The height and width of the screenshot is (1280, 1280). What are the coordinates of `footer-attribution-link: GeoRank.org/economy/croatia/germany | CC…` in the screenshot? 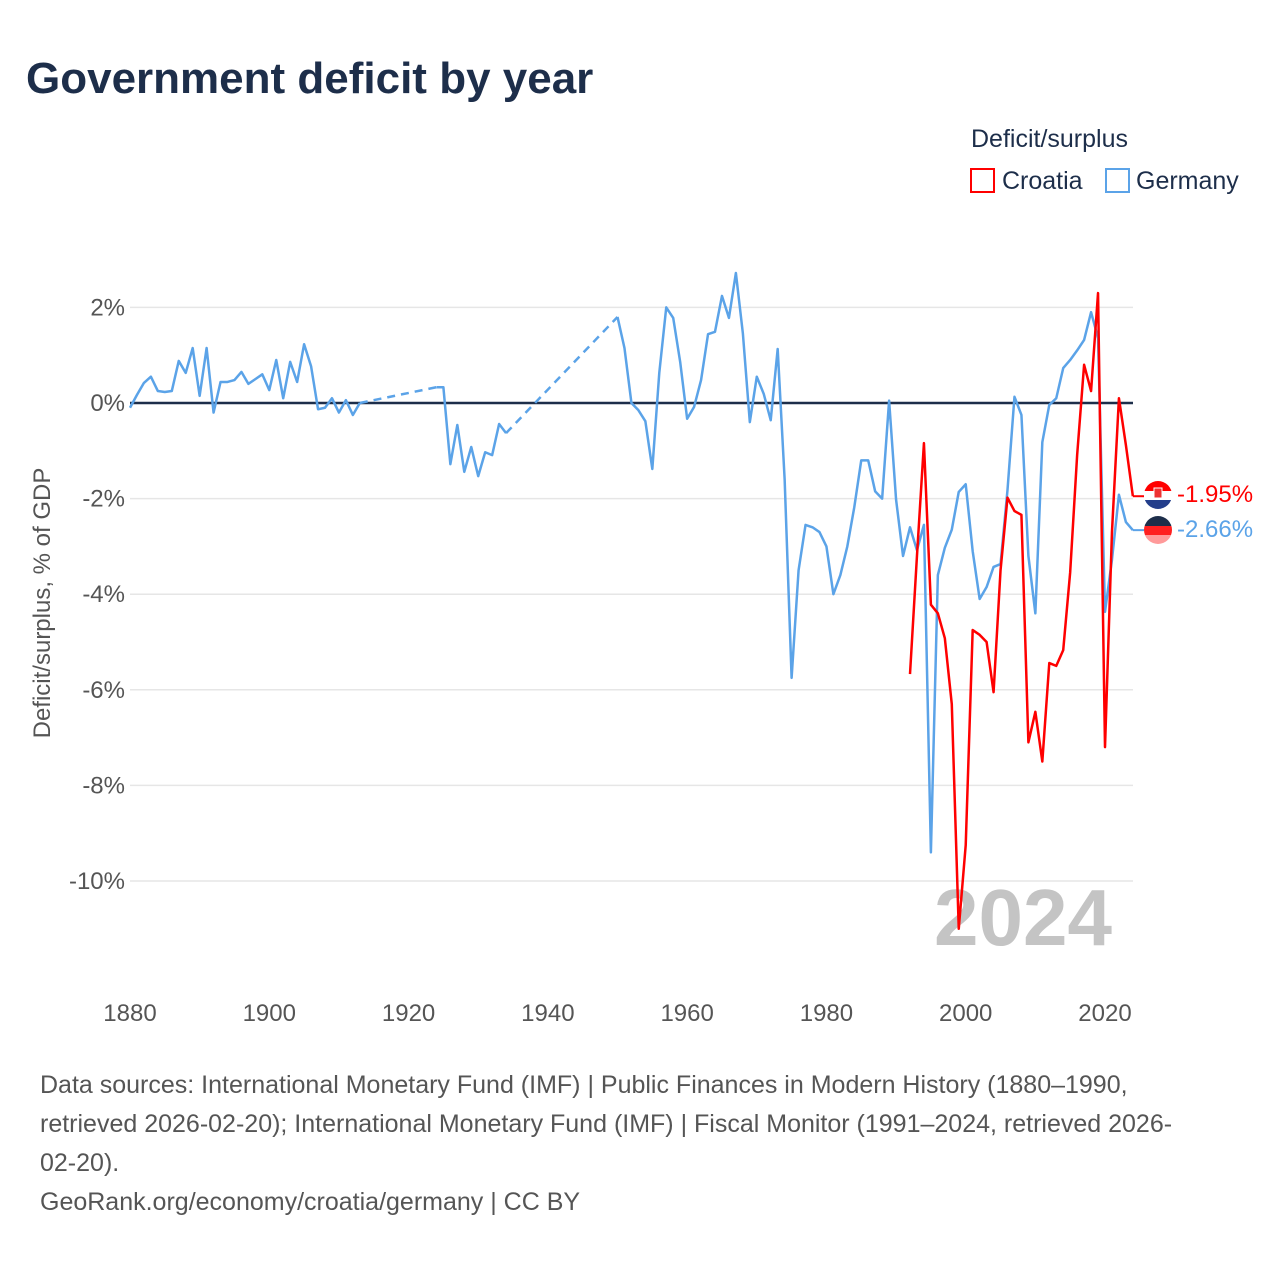 It's located at (310, 1202).